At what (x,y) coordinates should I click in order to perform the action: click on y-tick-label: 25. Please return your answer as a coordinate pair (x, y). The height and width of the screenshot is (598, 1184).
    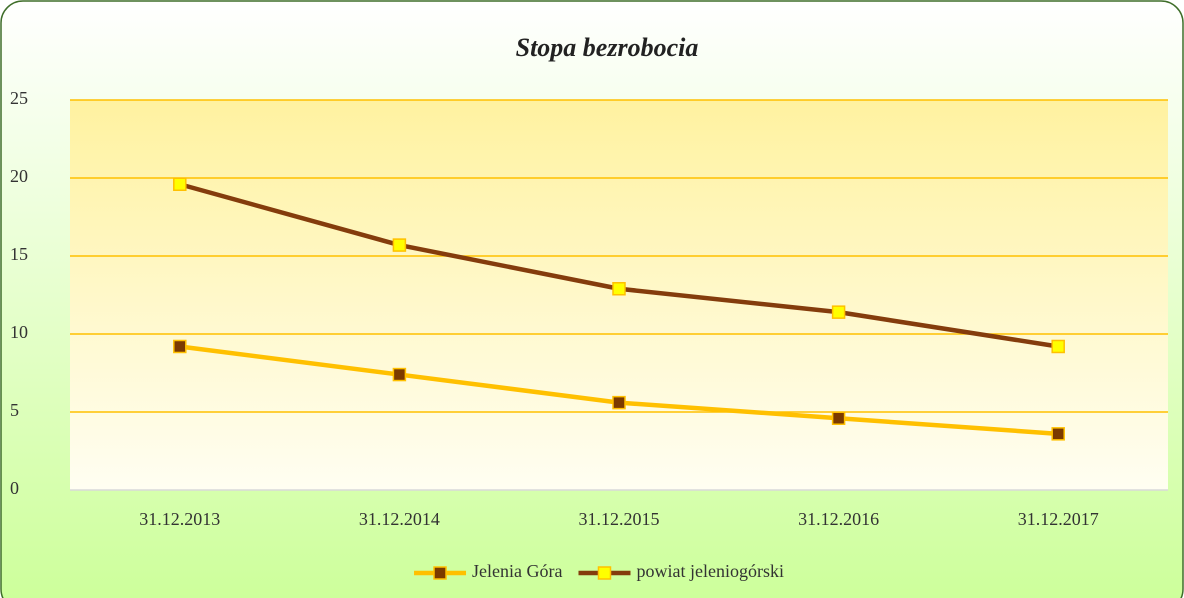
    Looking at the image, I should click on (19, 98).